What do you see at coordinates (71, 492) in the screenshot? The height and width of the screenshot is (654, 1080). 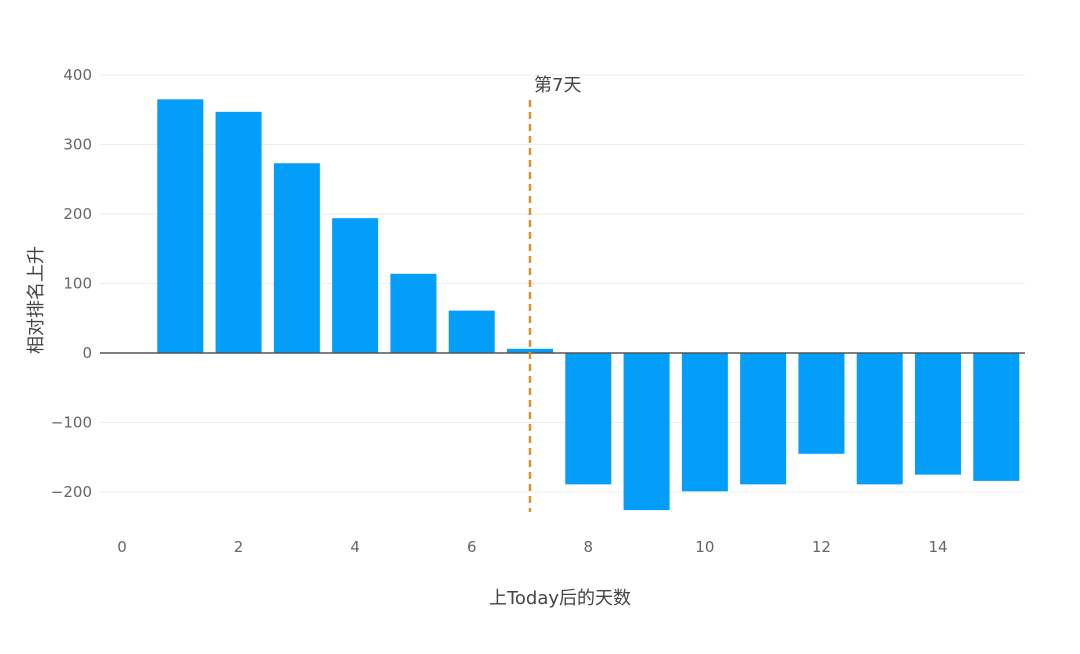 I see `y-tick-label: −200` at bounding box center [71, 492].